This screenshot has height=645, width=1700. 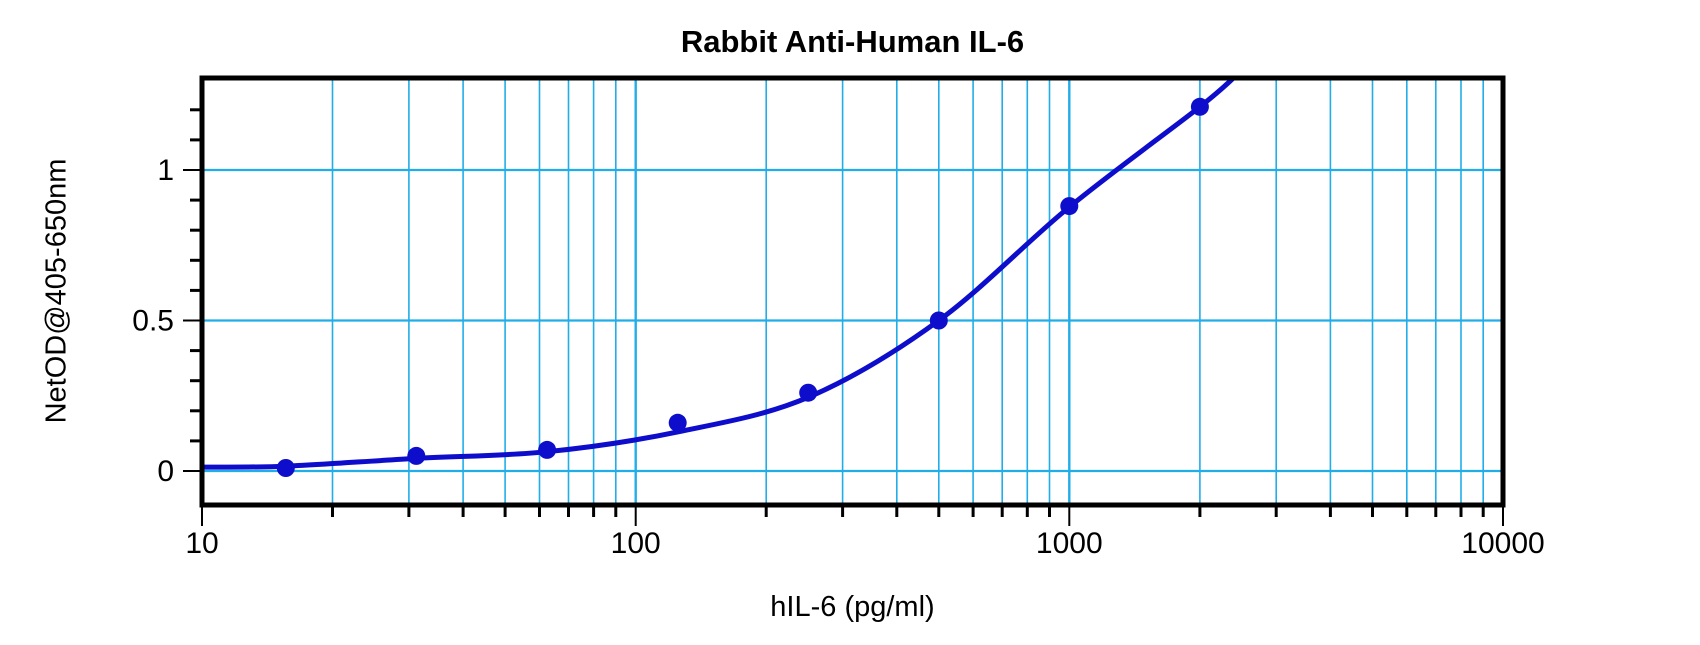 I want to click on x-tick-label: 1000, so click(x=1069, y=543).